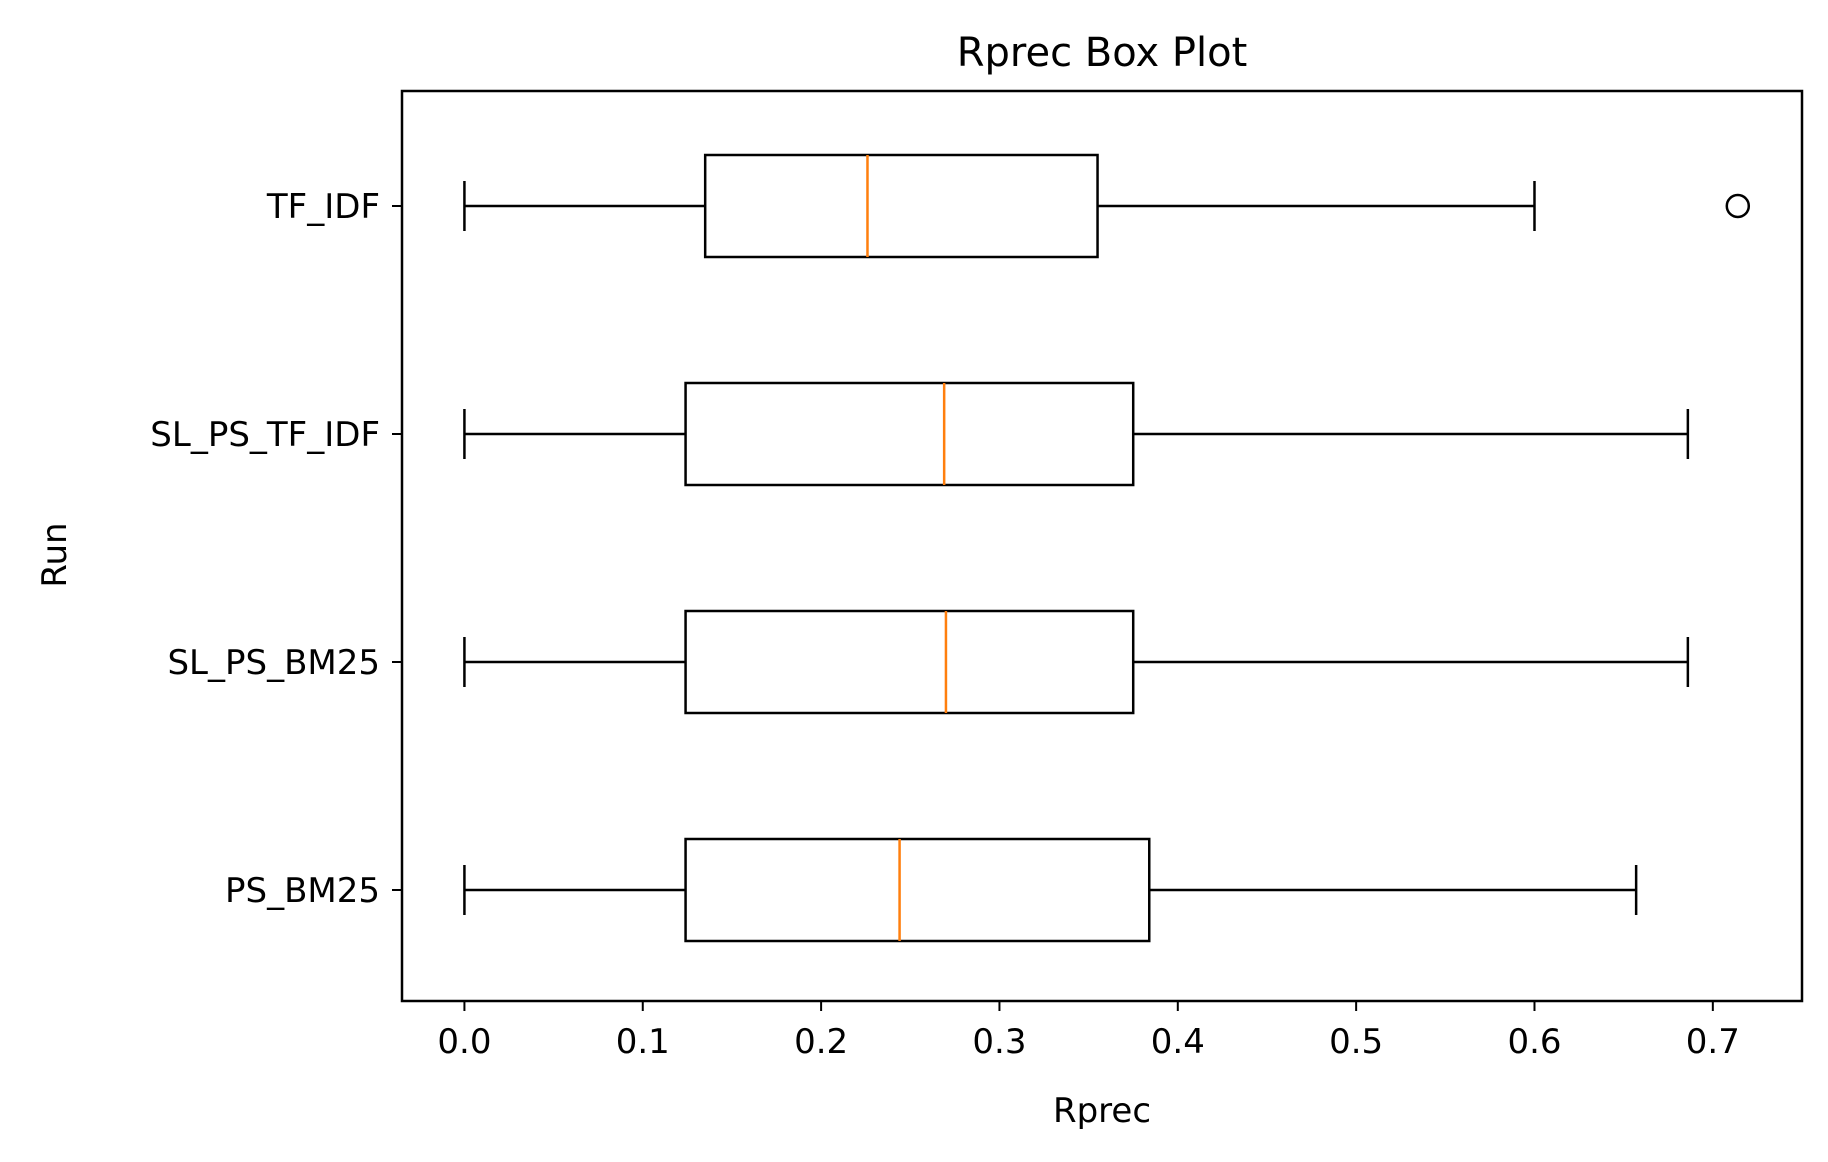  Describe the element at coordinates (1102, 53) in the screenshot. I see `chart-title: Rprec Box Plot` at that location.